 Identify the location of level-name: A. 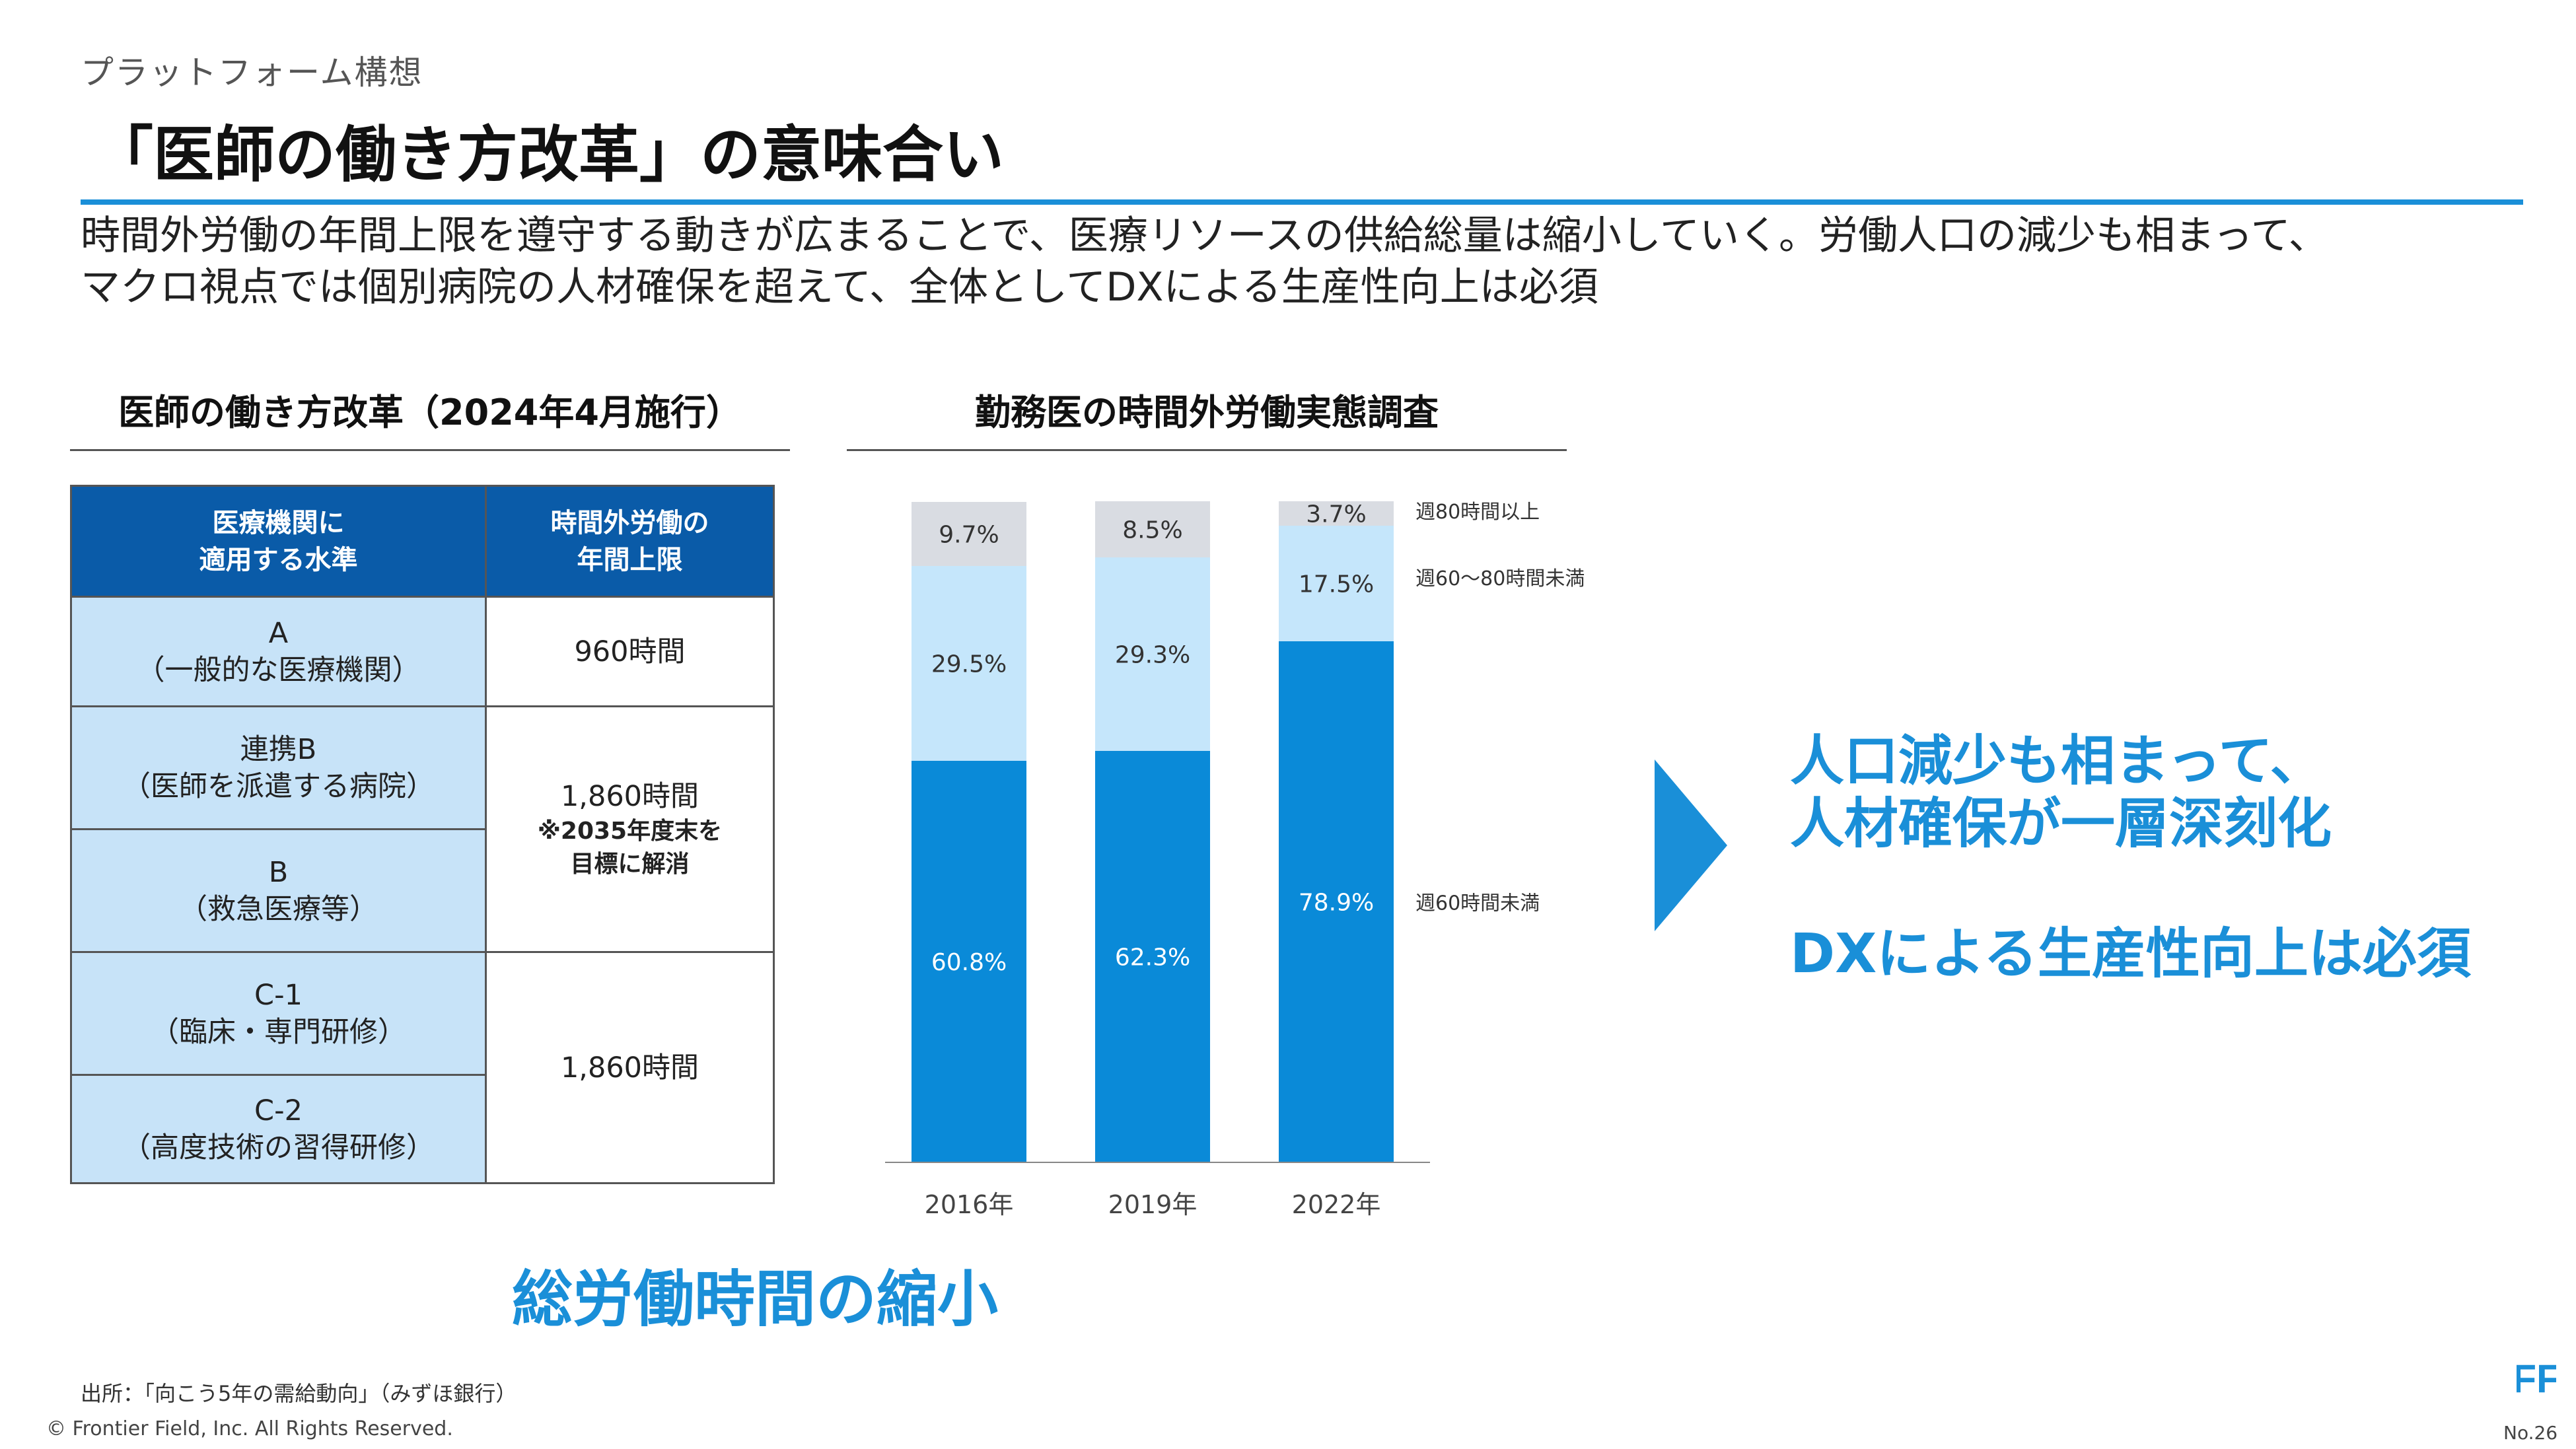
(278, 633).